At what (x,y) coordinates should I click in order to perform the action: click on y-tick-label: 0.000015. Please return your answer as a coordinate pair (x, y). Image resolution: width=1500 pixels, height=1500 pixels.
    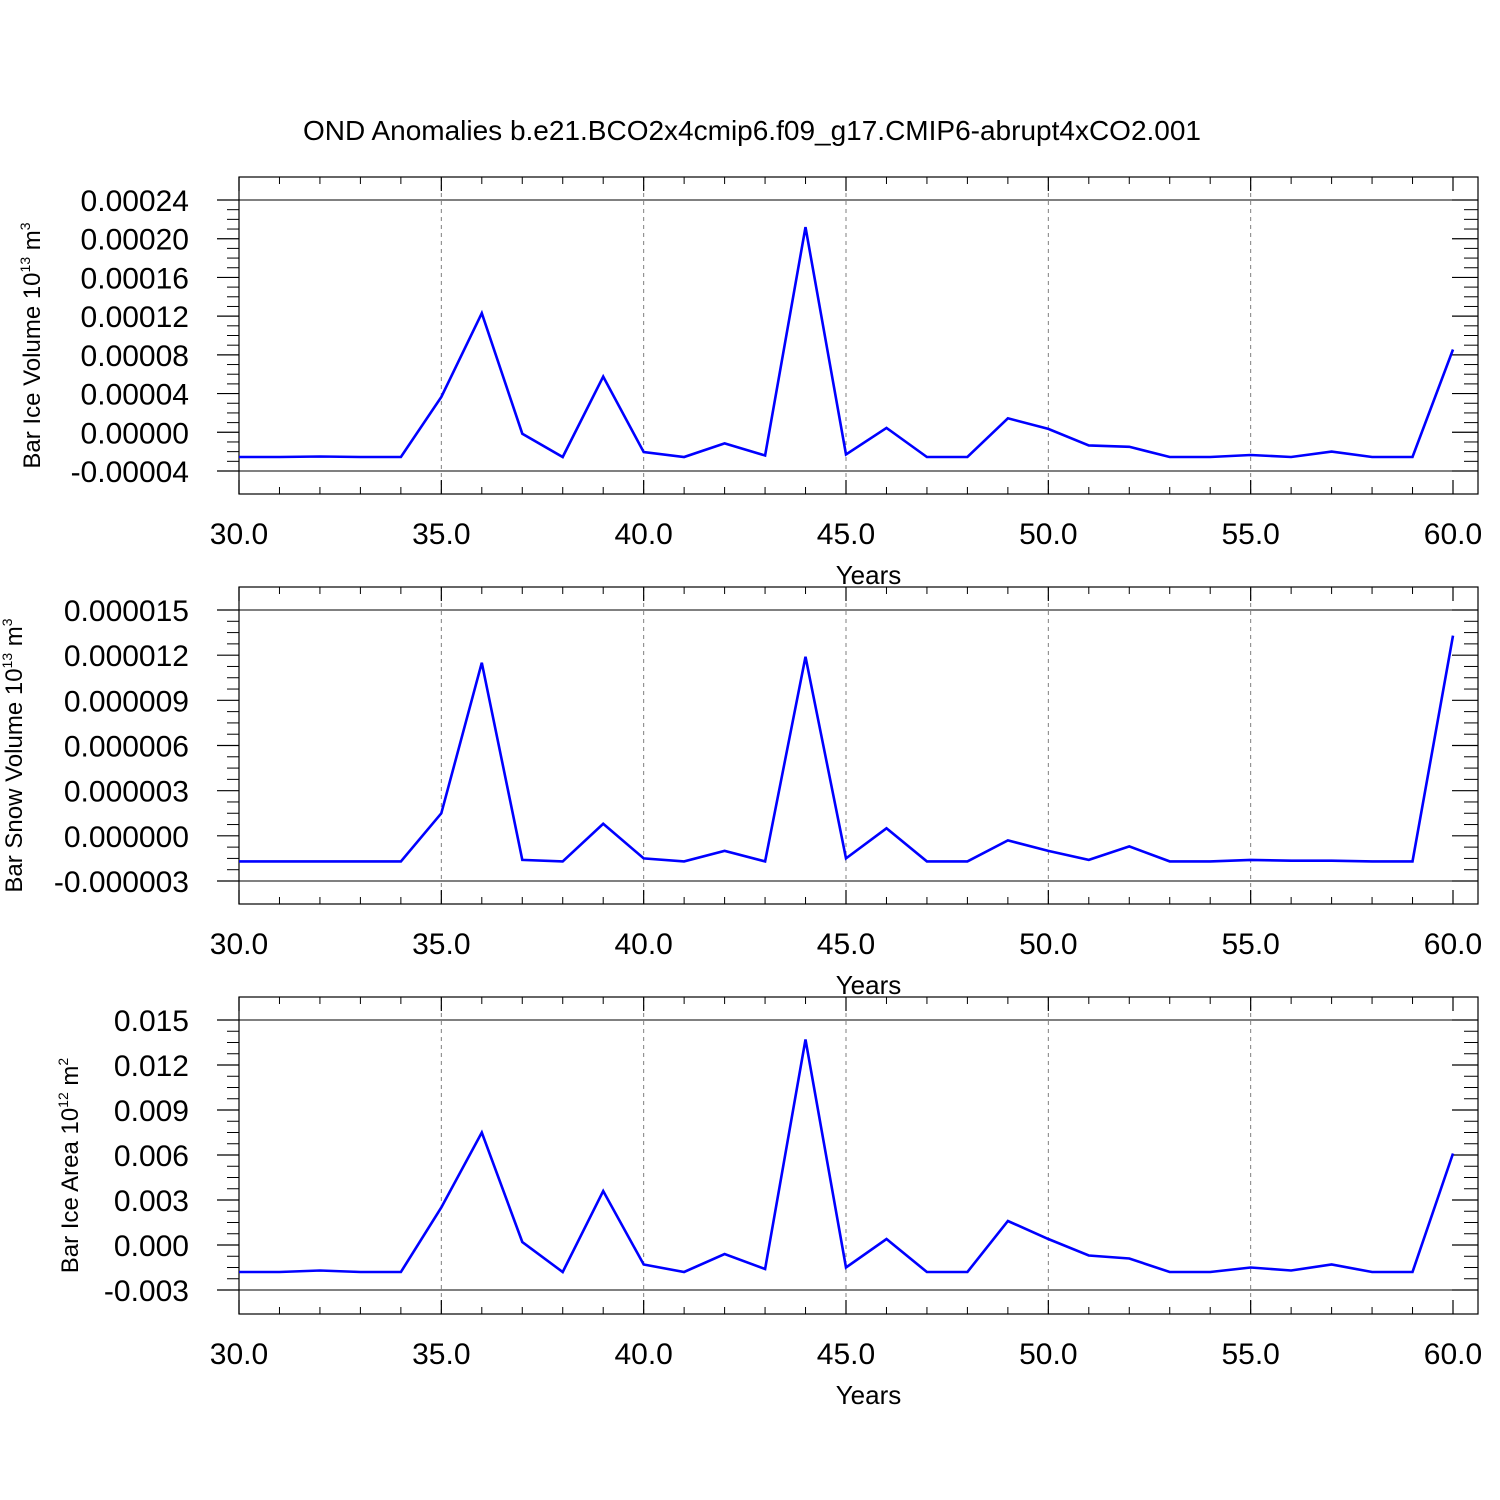
    Looking at the image, I should click on (126, 611).